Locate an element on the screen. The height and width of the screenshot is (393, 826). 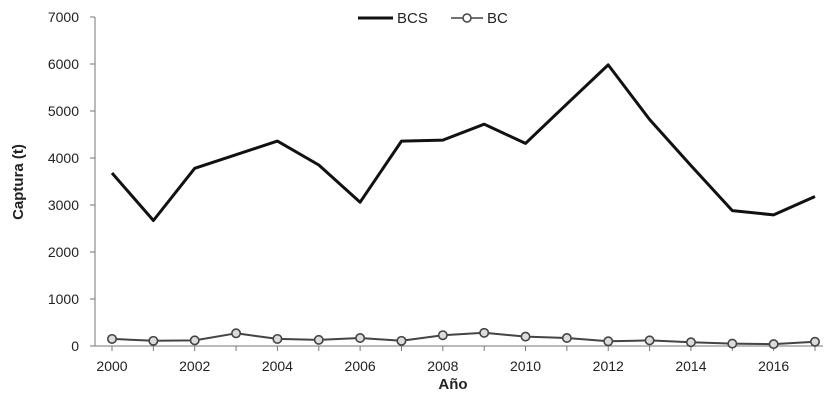
y-tick-label: 1000 is located at coordinates (63, 299).